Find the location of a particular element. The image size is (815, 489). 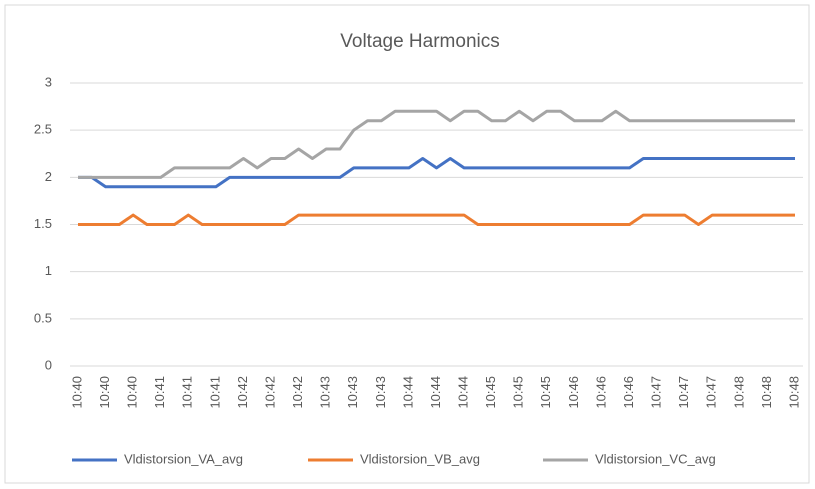

y-tick-label: 0.5 is located at coordinates (43, 317).